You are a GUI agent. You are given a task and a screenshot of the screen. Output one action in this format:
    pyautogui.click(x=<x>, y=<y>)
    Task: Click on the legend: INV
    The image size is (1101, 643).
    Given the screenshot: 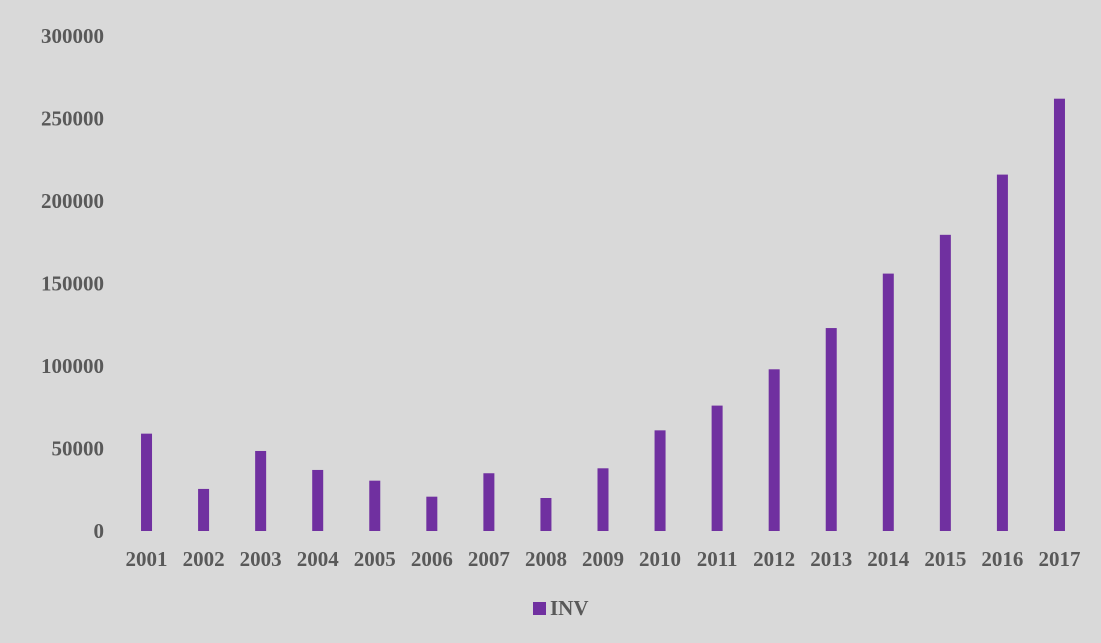 What is the action you would take?
    pyautogui.click(x=561, y=608)
    